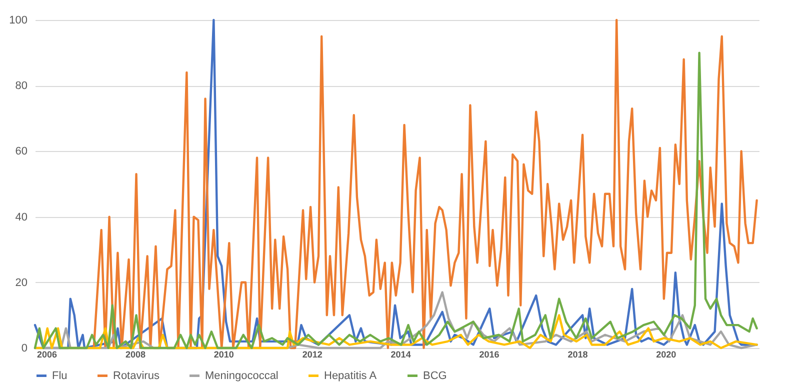 The height and width of the screenshot is (387, 789). I want to click on legend-label: Flu, so click(60, 376).